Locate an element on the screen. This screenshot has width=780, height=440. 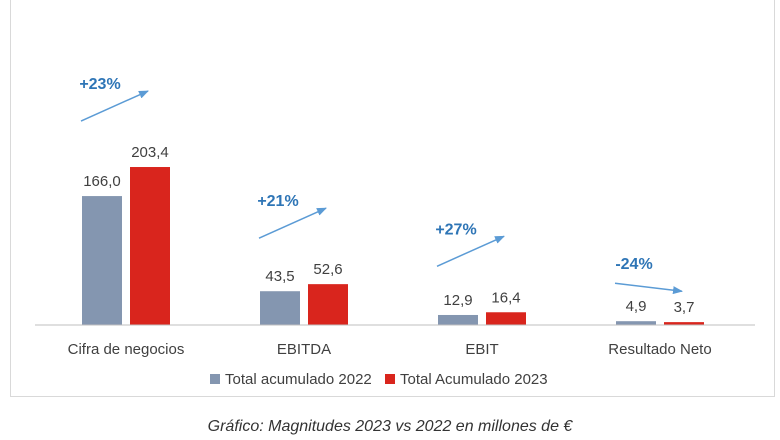
change-label-2: +27% is located at coordinates (455, 229).